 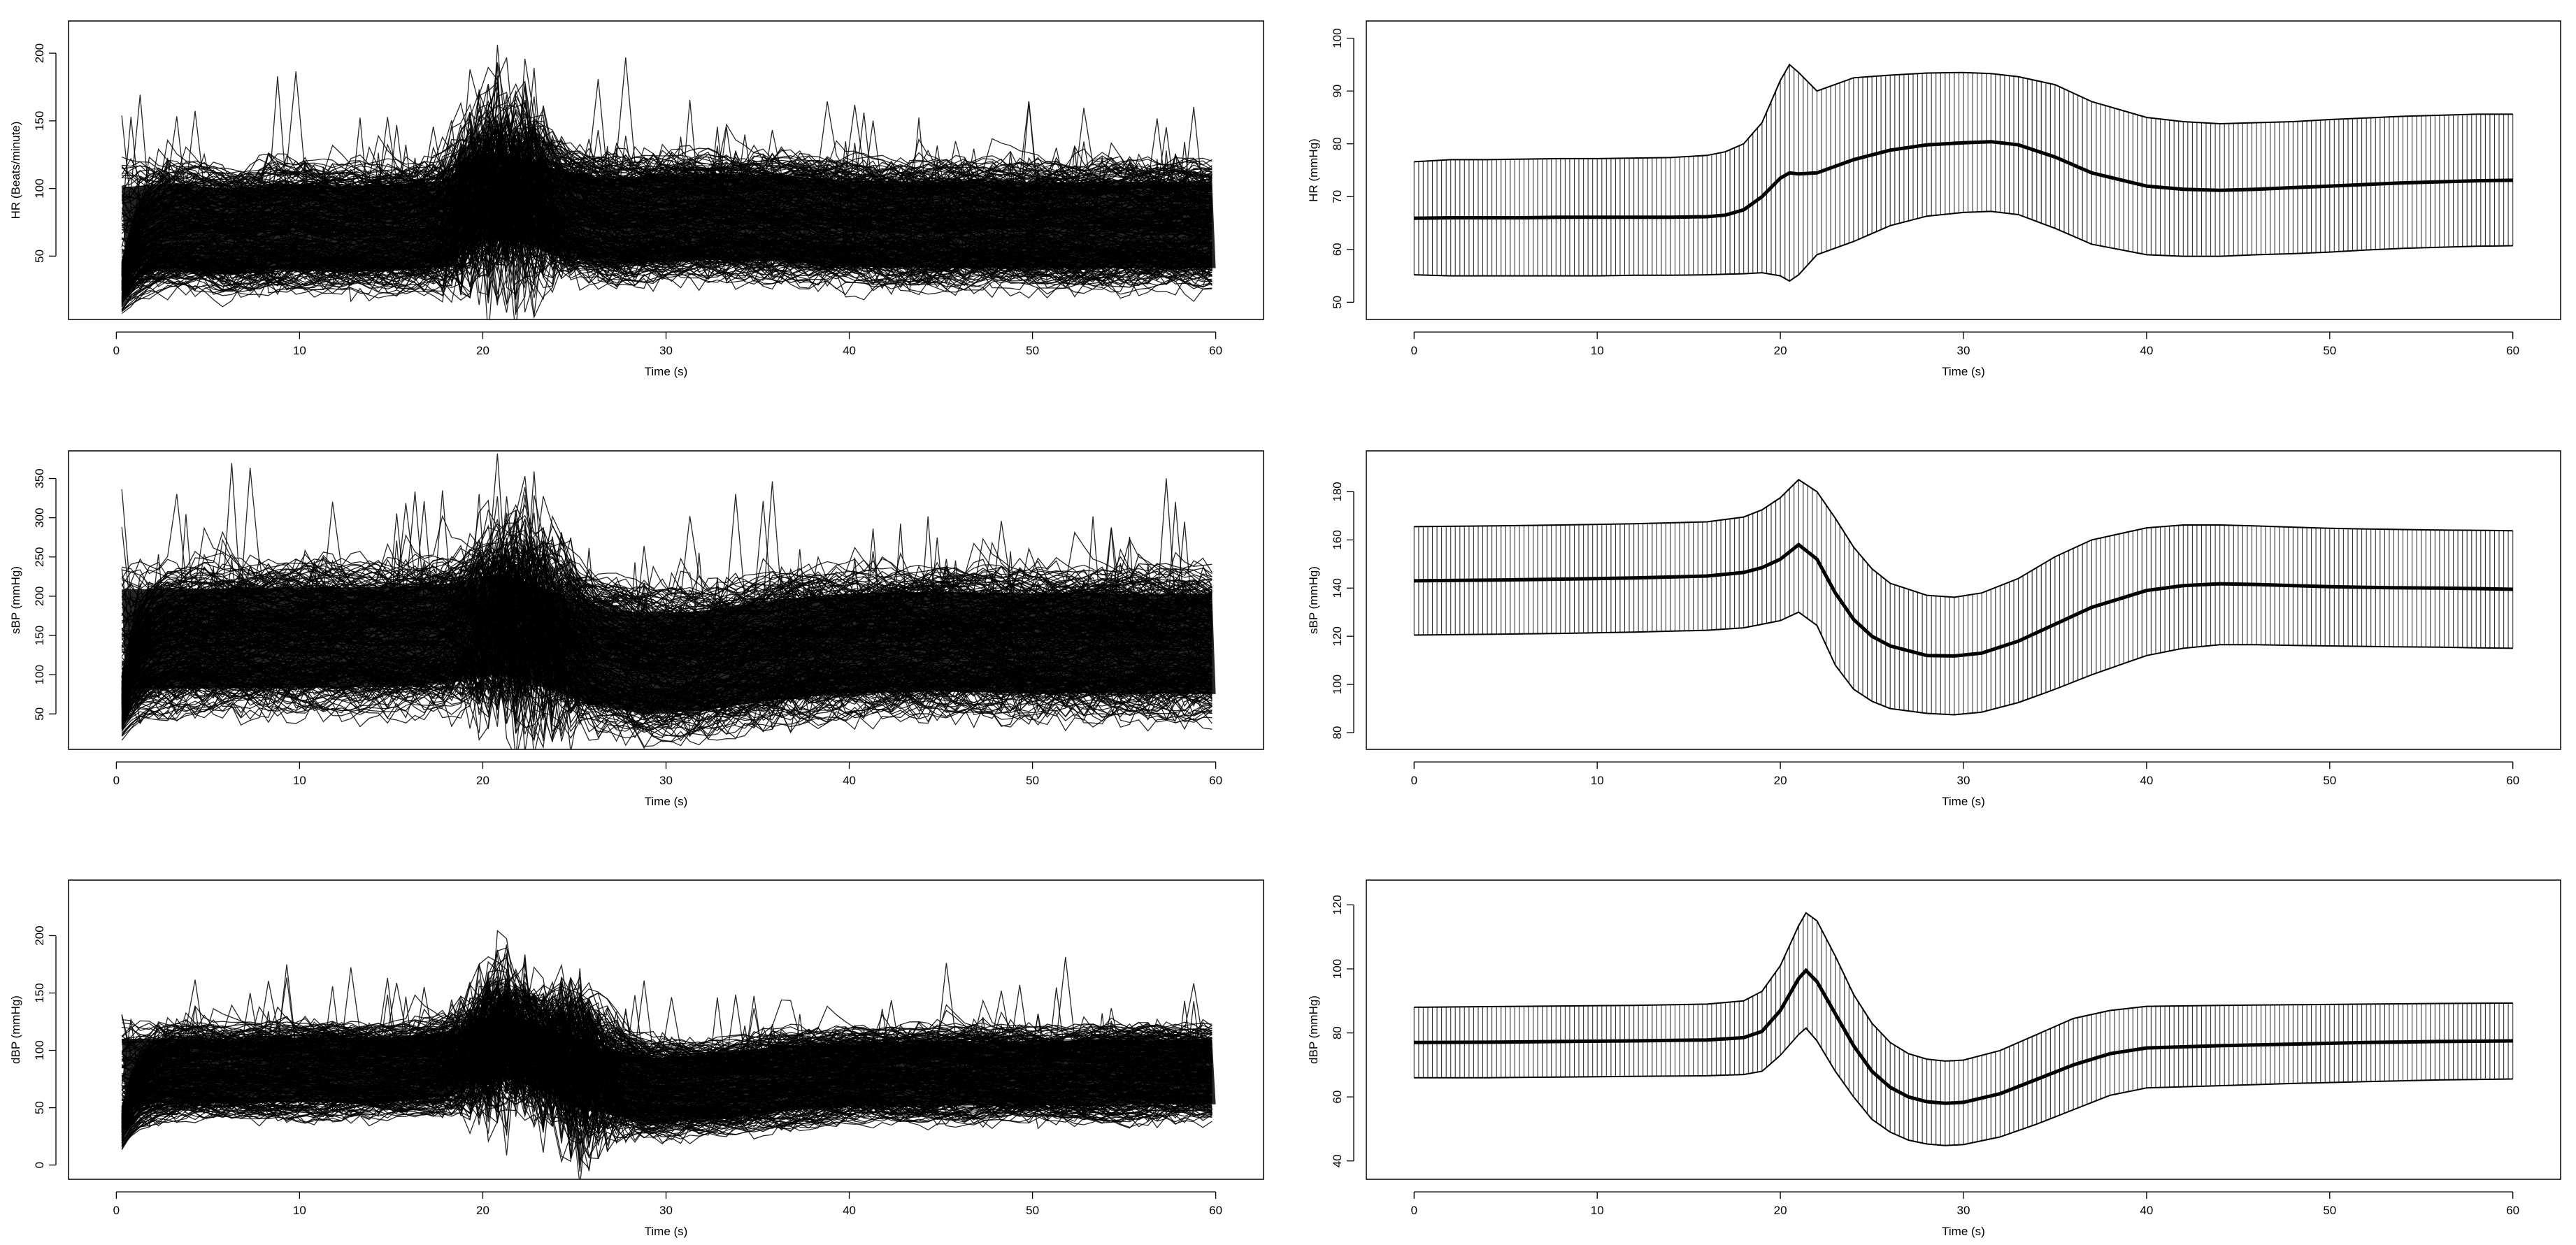 What do you see at coordinates (1337, 491) in the screenshot?
I see `y-tick-label: 180` at bounding box center [1337, 491].